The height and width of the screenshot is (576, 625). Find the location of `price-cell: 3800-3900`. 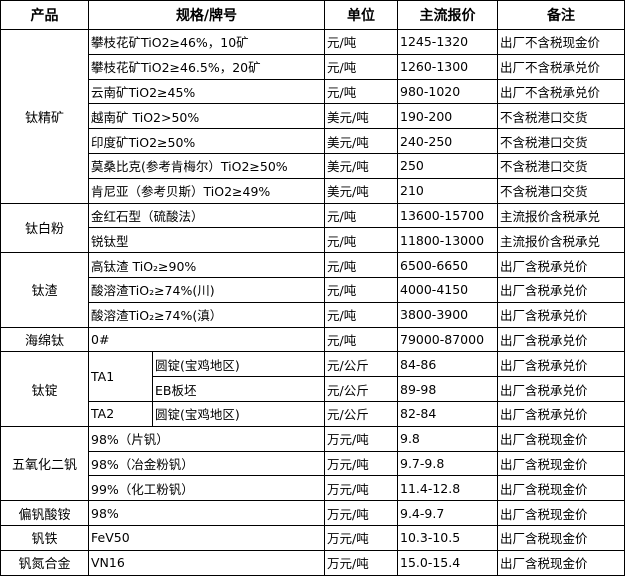

price-cell: 3800-3900 is located at coordinates (447, 314).